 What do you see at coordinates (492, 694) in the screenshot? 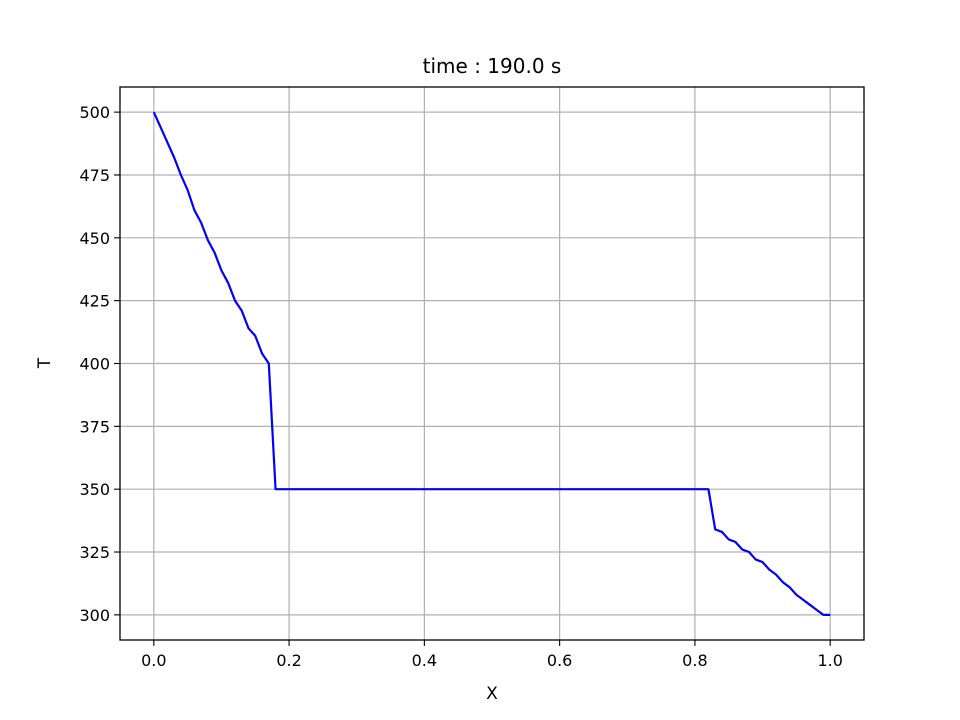
I see `x-axis-label: X` at bounding box center [492, 694].